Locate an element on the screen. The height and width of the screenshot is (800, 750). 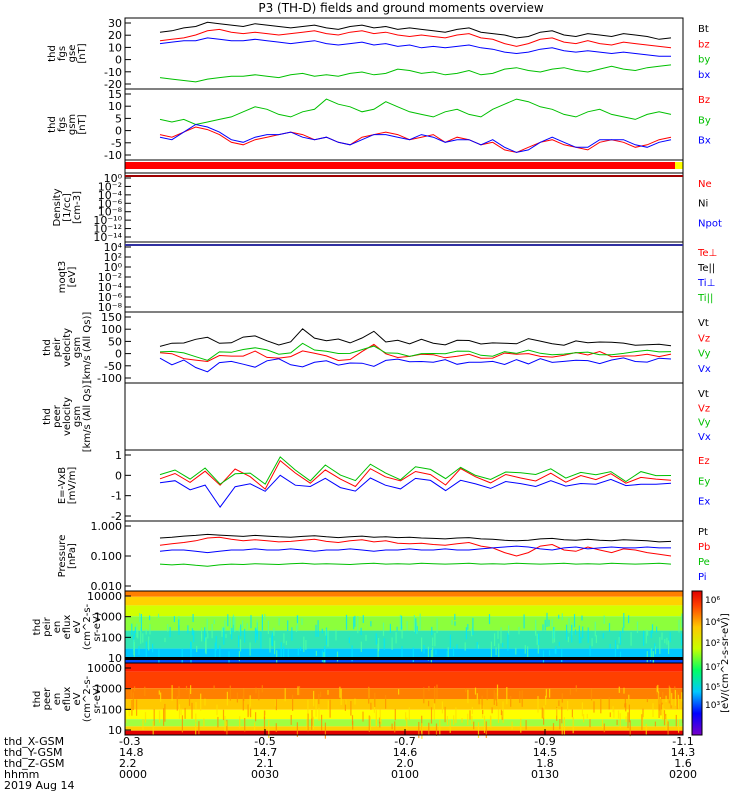
peir-velocity-ytick: 0 is located at coordinates (118, 354).